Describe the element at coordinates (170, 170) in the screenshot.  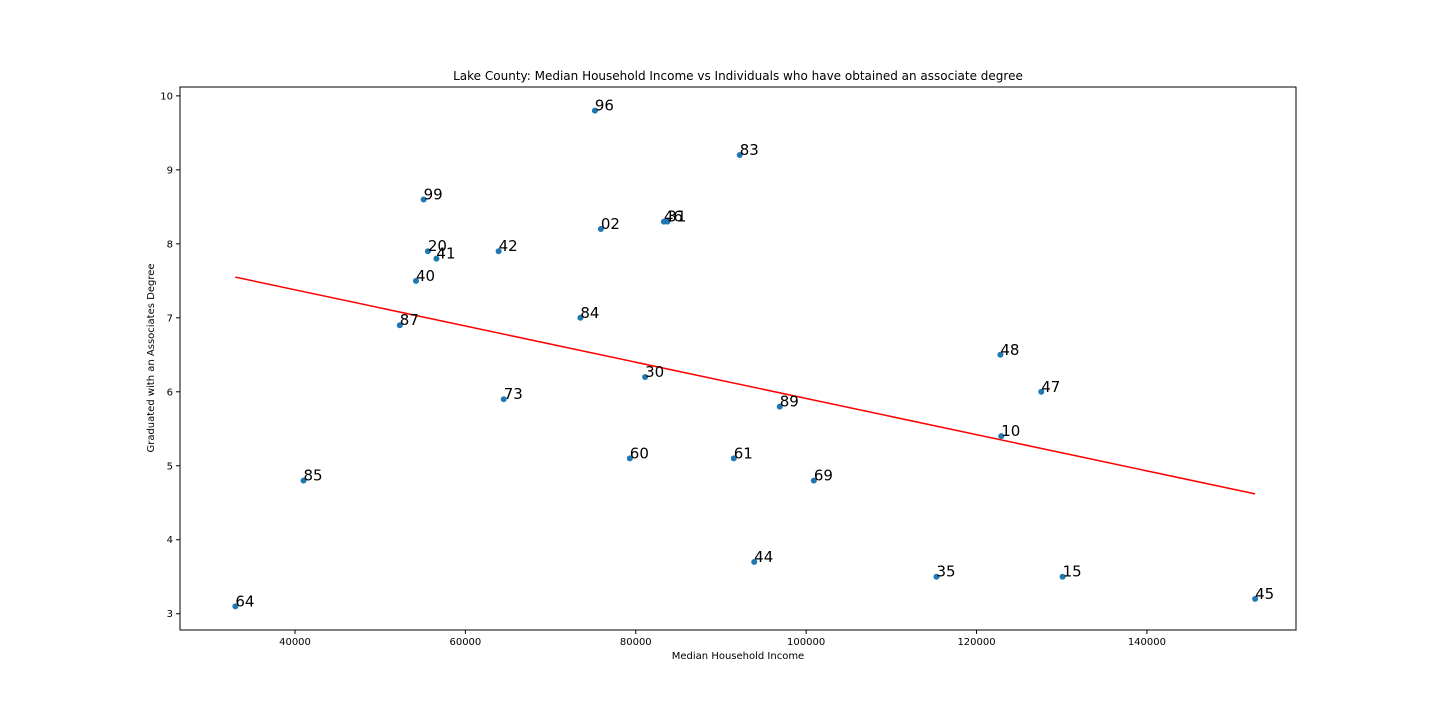
I see `y-tick-label: 9` at that location.